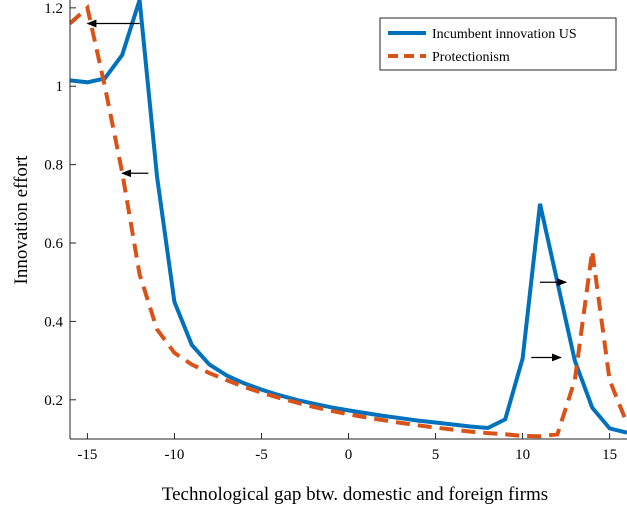  What do you see at coordinates (436, 455) in the screenshot?
I see `x-tick-label: 5` at bounding box center [436, 455].